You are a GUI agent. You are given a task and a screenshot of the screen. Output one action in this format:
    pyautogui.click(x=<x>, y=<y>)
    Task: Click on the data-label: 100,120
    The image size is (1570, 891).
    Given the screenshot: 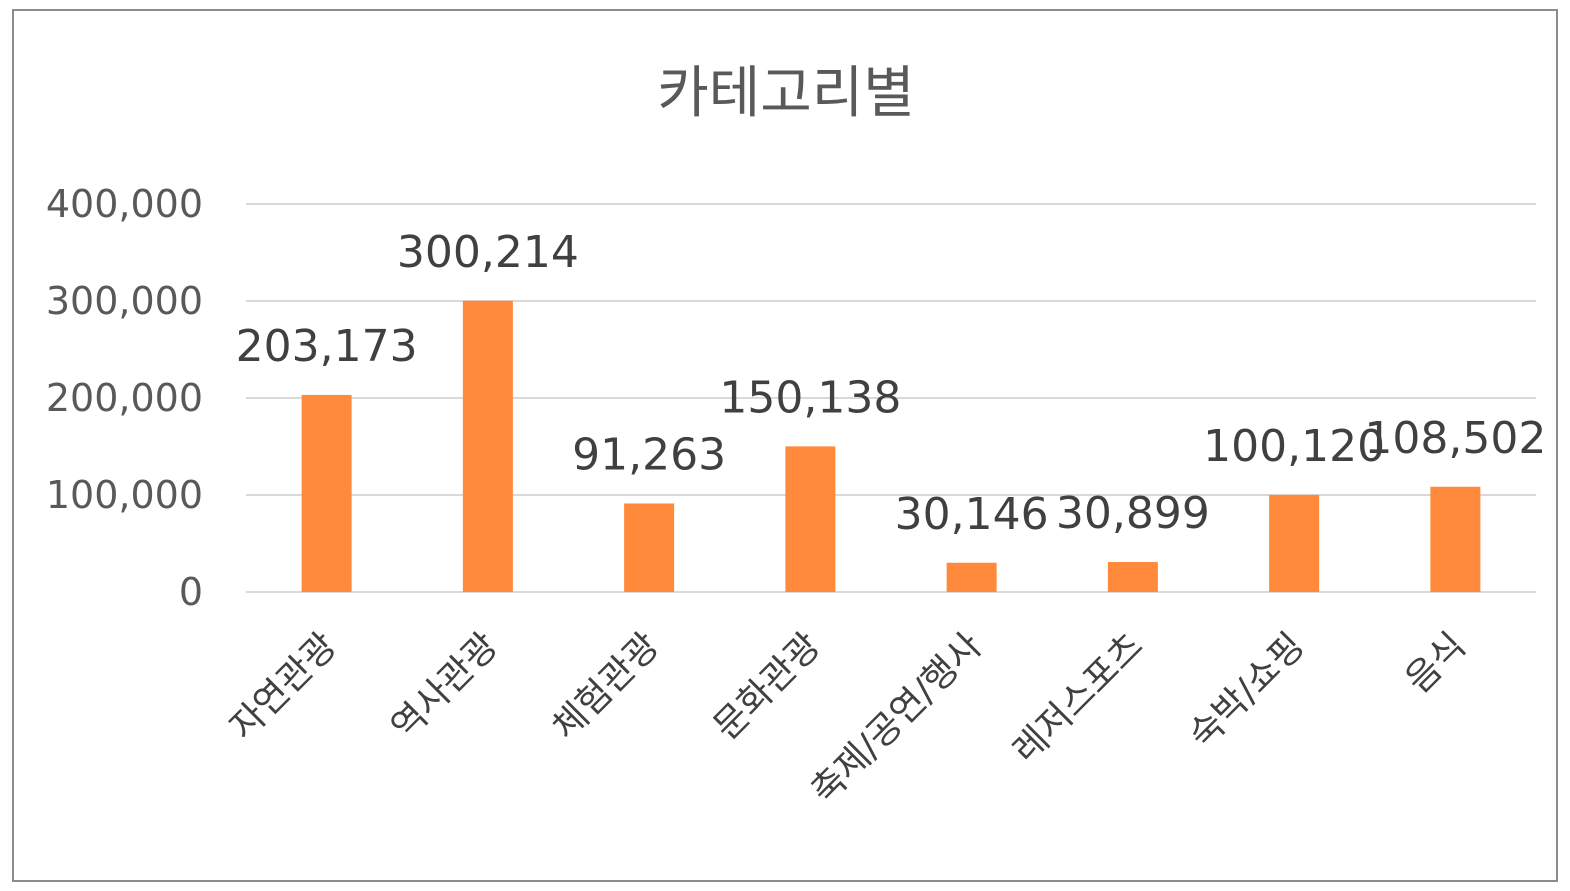 What is the action you would take?
    pyautogui.click(x=1294, y=446)
    